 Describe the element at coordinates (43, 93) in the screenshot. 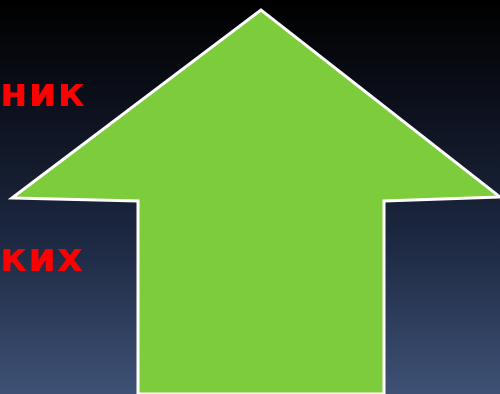

I see `slide-text-line-1: ник` at that location.